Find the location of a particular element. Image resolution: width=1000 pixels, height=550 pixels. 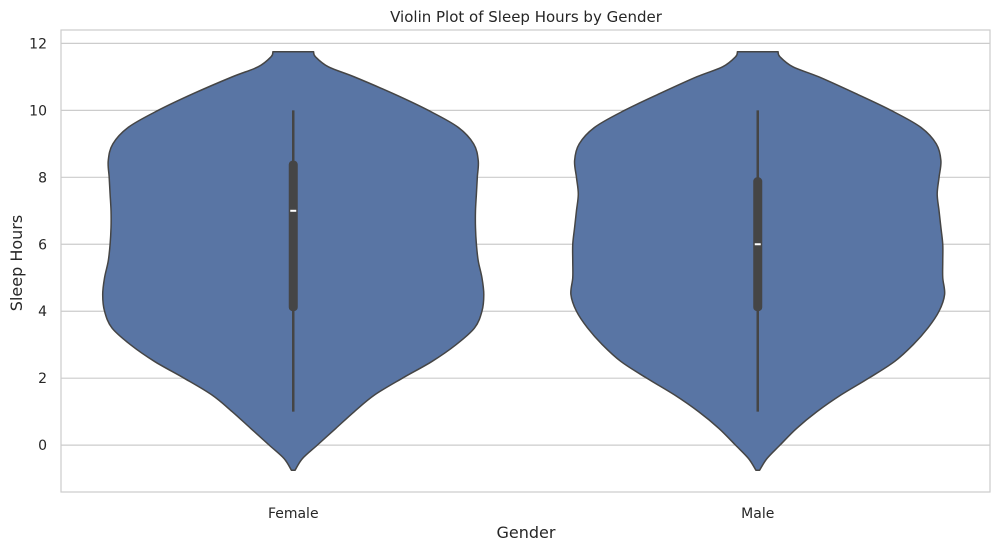

y-tick-labels: 0 2 4 6 8 10 12 is located at coordinates (38, 245).